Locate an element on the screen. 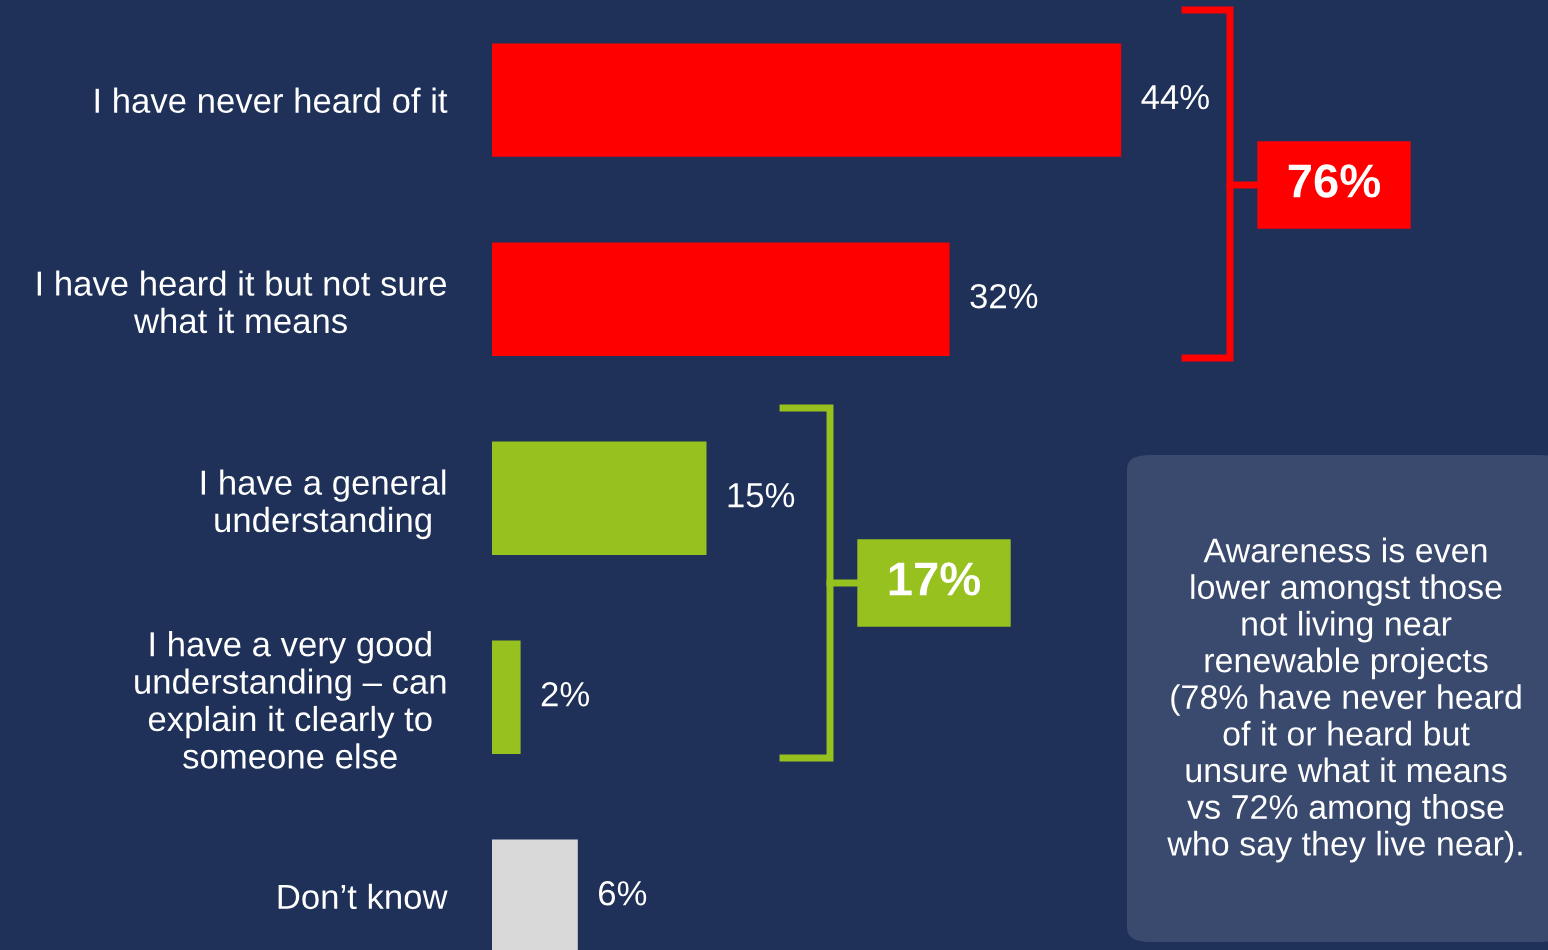 This screenshot has width=1548, height=950. data-label: 44% is located at coordinates (1175, 97).